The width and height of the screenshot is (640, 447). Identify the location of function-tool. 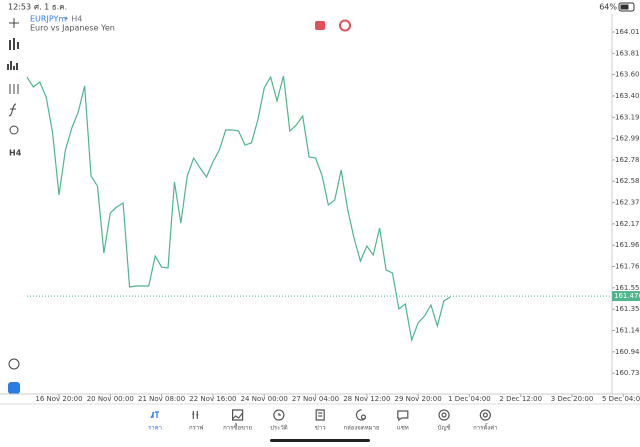
(12, 110).